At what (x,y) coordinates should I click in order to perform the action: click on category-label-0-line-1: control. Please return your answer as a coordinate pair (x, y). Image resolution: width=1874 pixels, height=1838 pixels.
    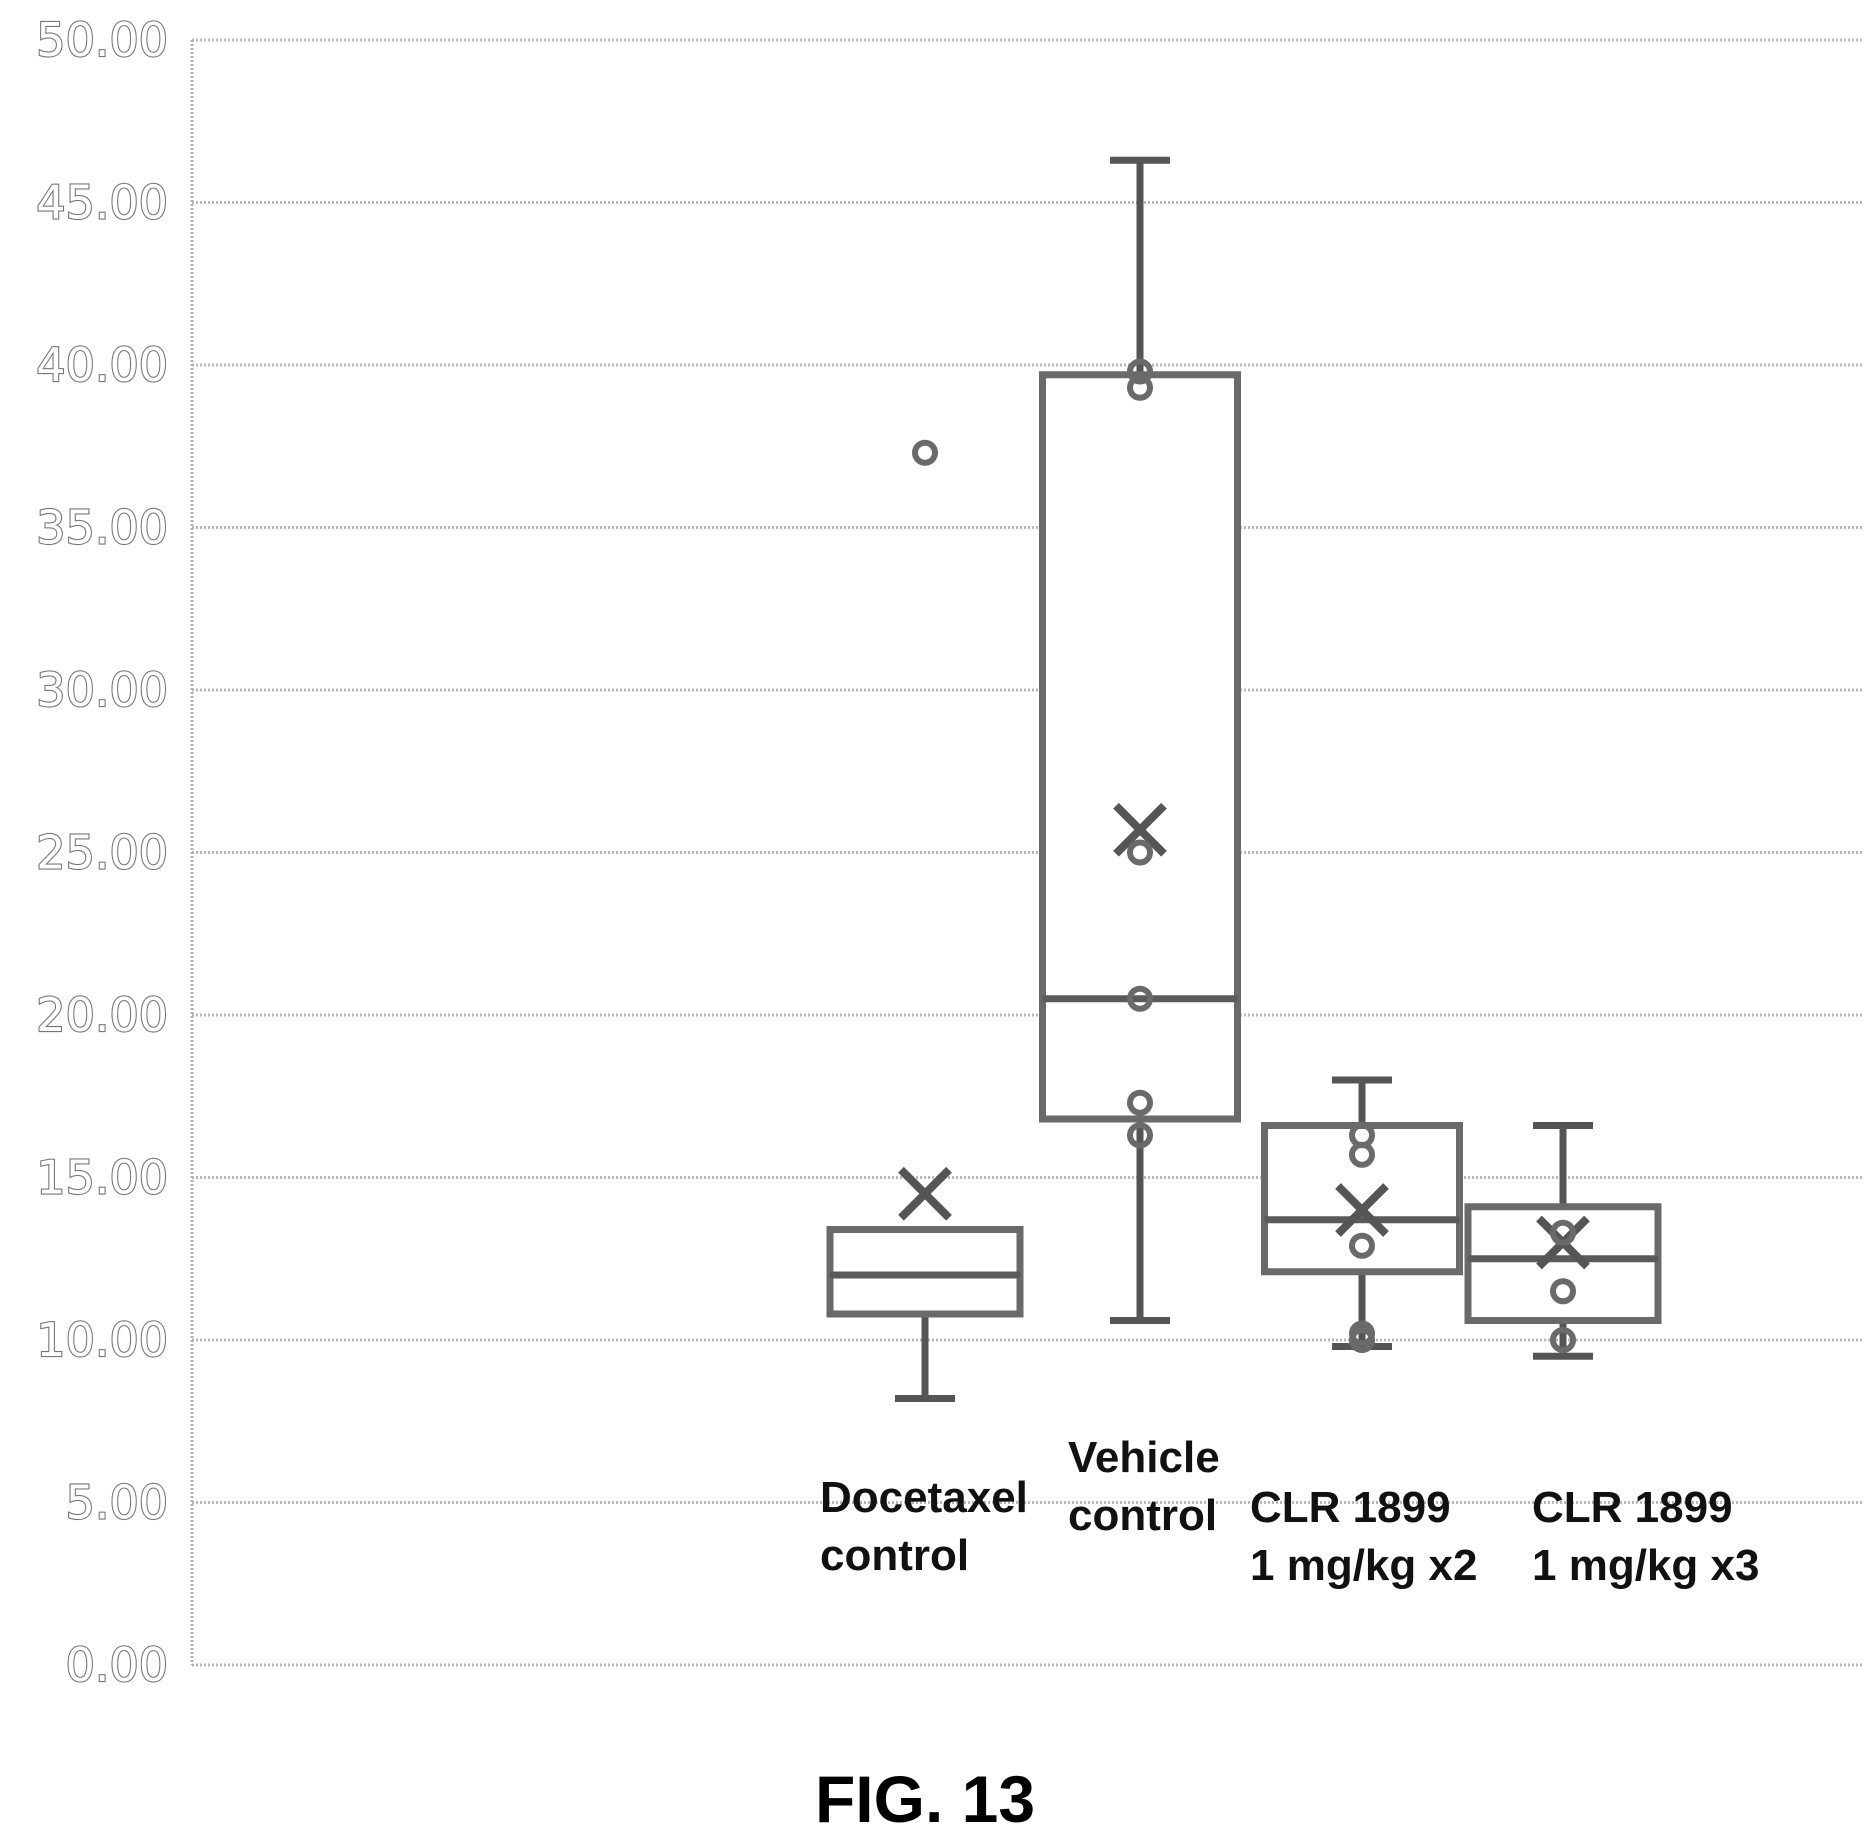
    Looking at the image, I should click on (894, 1555).